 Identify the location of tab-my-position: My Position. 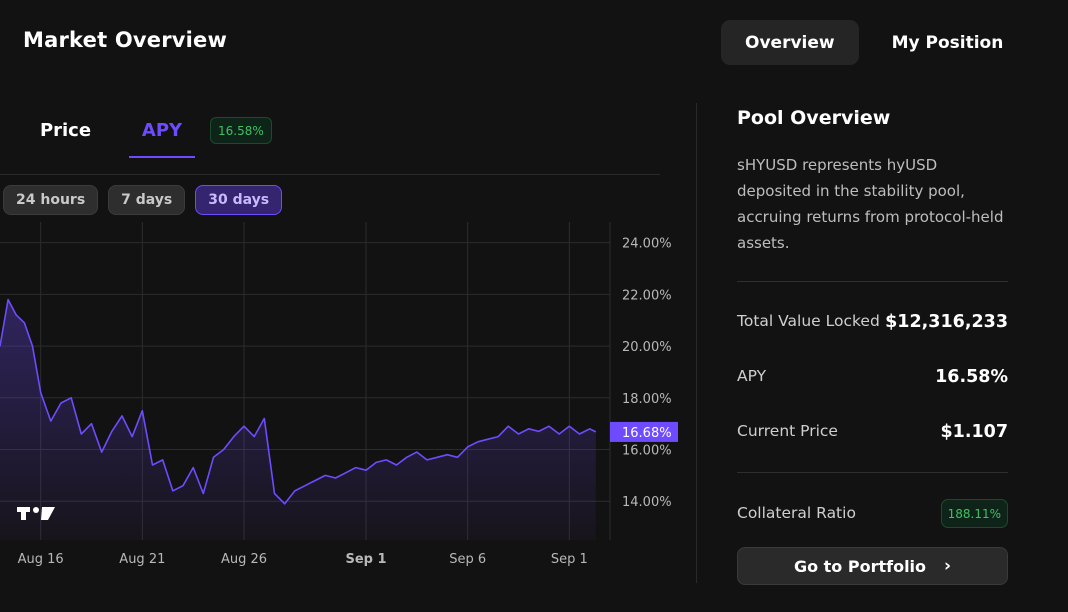
(947, 42).